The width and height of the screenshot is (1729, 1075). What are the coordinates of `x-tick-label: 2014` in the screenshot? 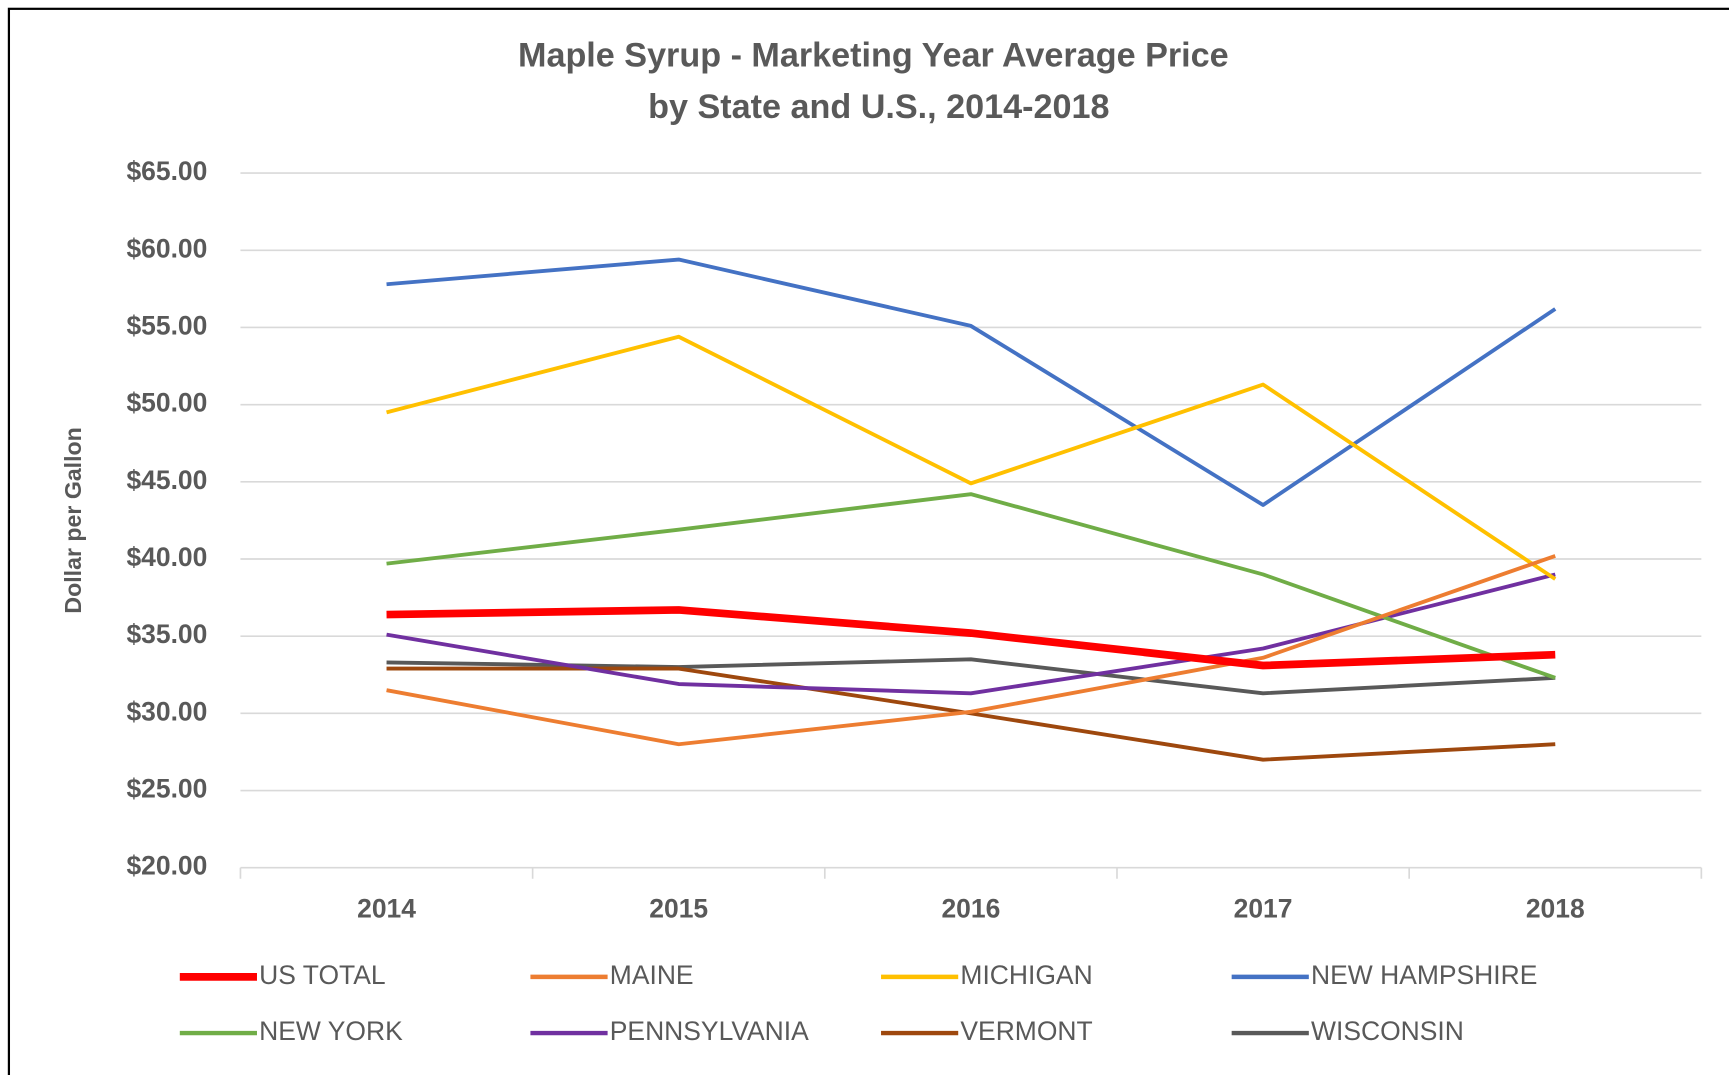 It's located at (386, 909).